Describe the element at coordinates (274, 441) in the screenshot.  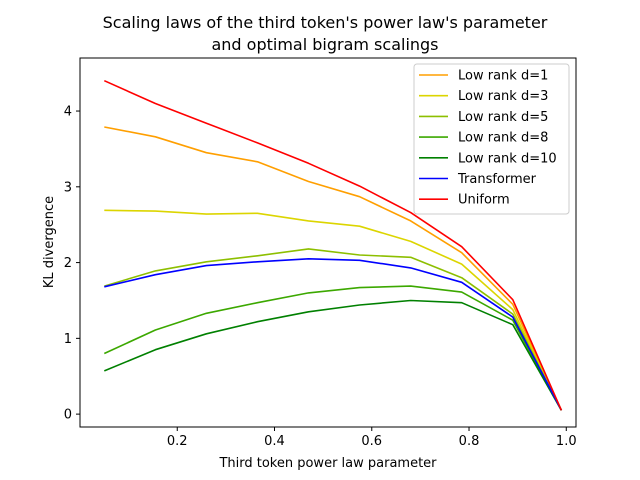
I see `x-tick-label: 0.4` at that location.